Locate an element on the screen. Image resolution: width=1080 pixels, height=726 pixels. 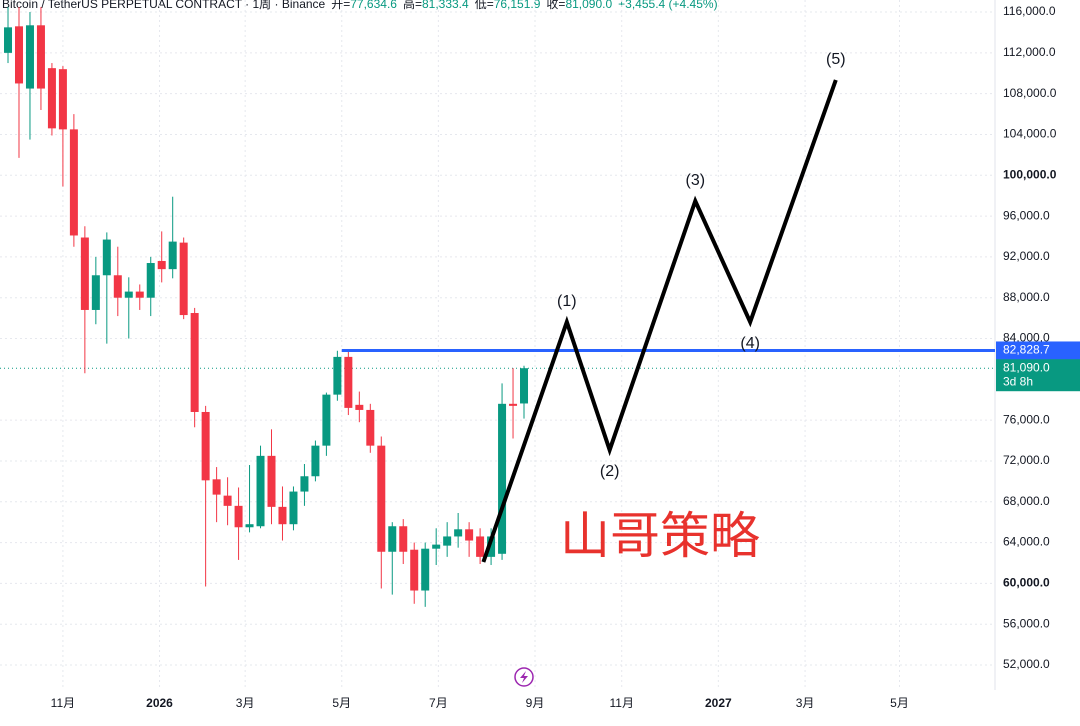
y-tick-label: 64,000.0 is located at coordinates (1026, 542).